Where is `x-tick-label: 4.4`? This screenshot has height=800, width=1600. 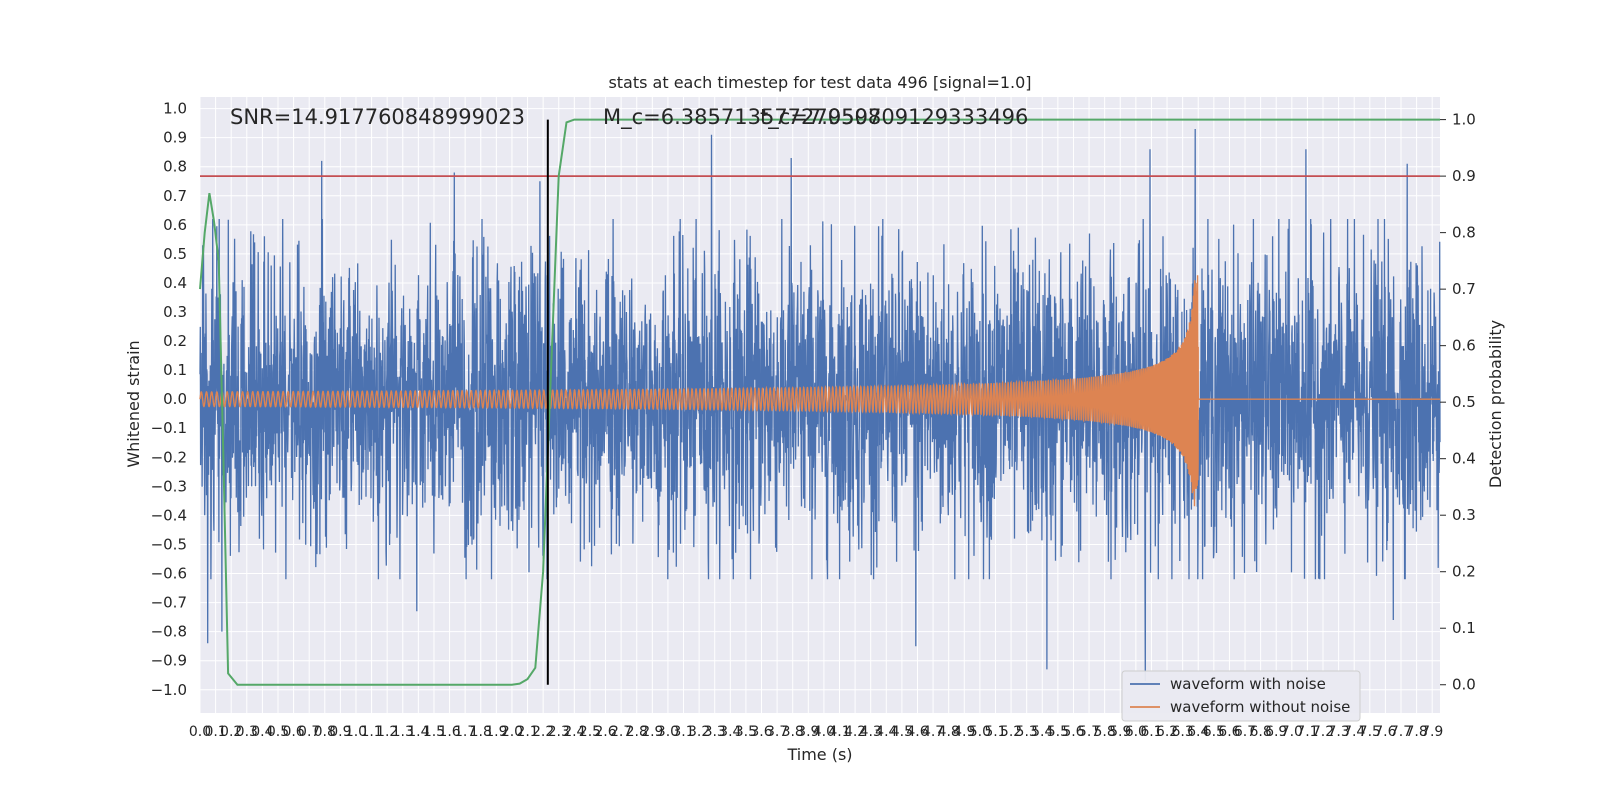 x-tick-label: 4.4 is located at coordinates (886, 732).